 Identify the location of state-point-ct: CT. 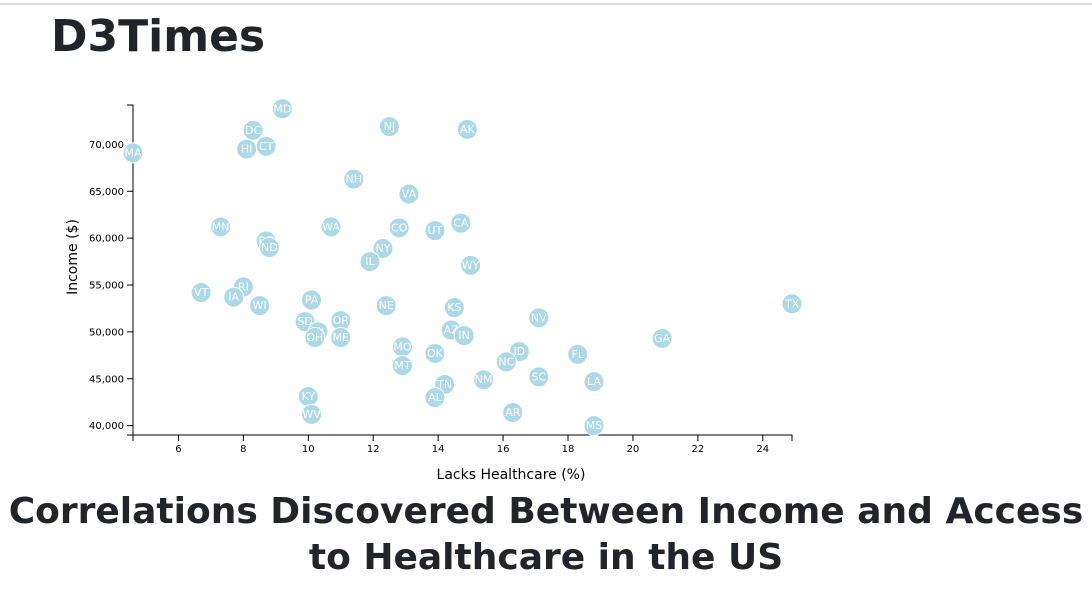
(266, 146).